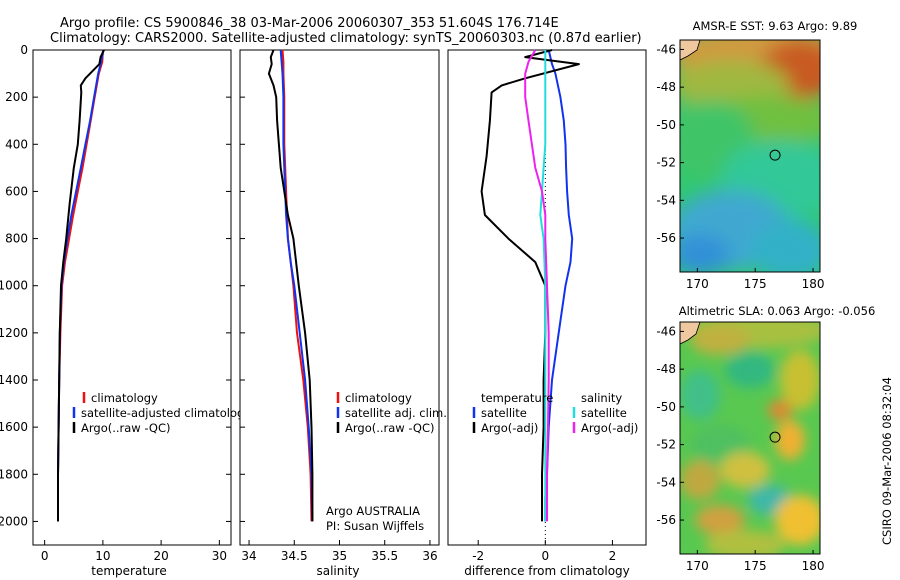 Image resolution: width=900 pixels, height=580 pixels. I want to click on y-tick-label: 1800, so click(14, 474).